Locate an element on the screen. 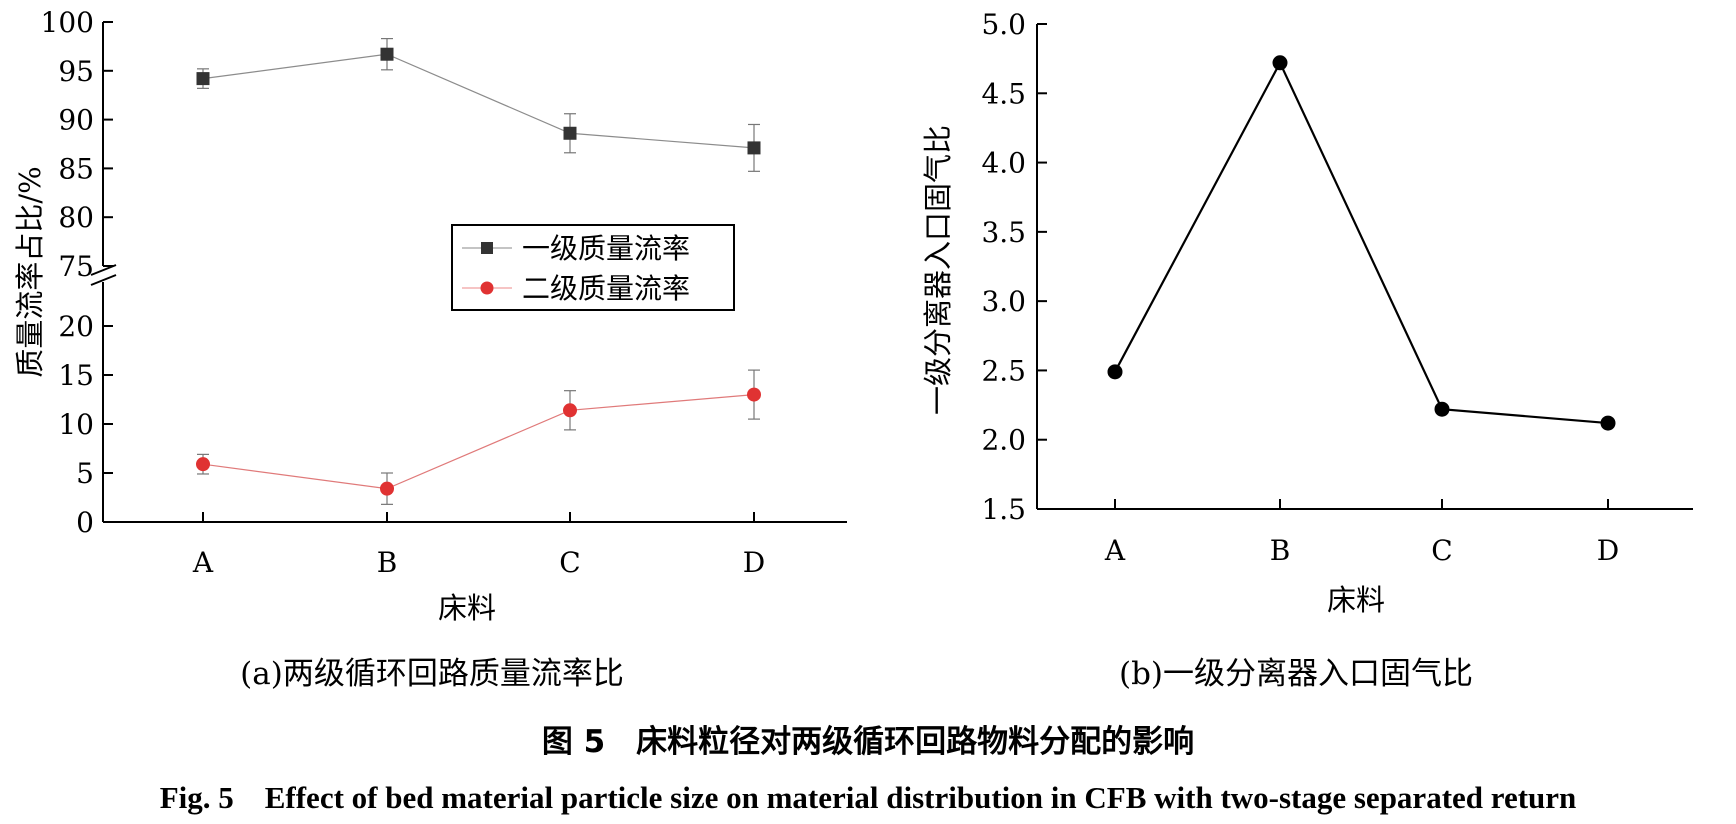 This screenshot has height=824, width=1736. y-tick-label: 5.0 is located at coordinates (1003, 24).